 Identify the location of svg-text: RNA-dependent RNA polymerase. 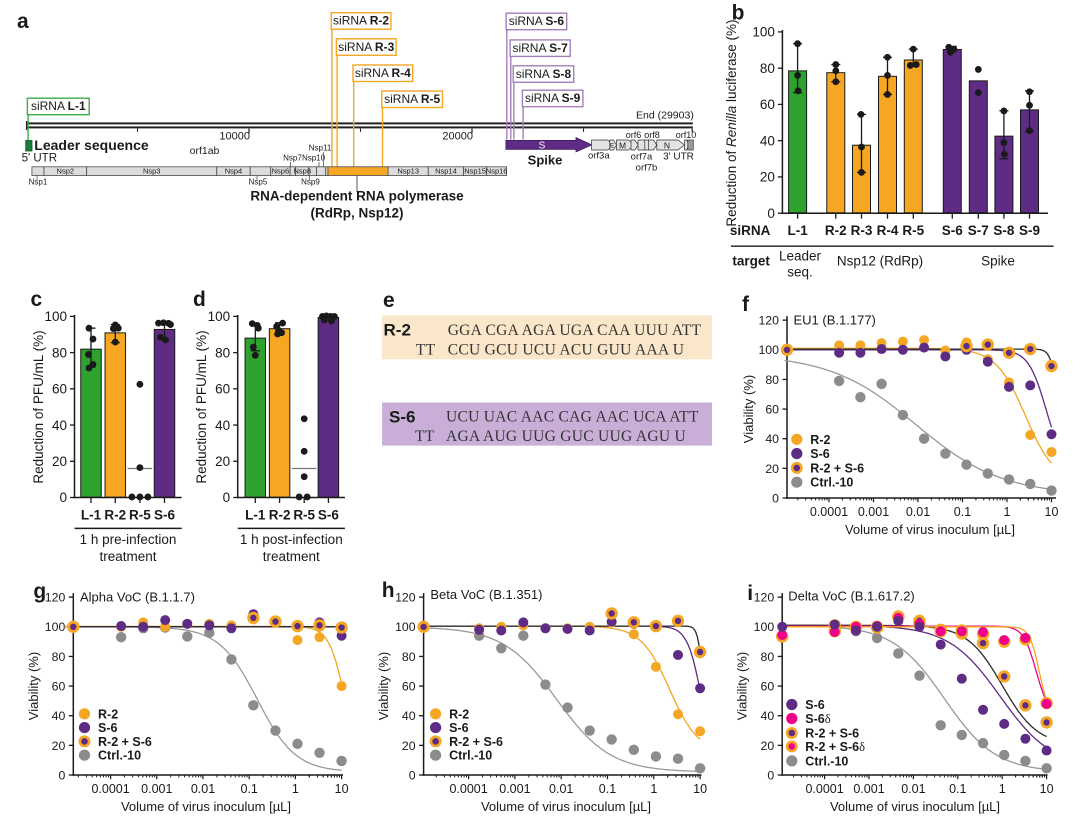
(357, 196).